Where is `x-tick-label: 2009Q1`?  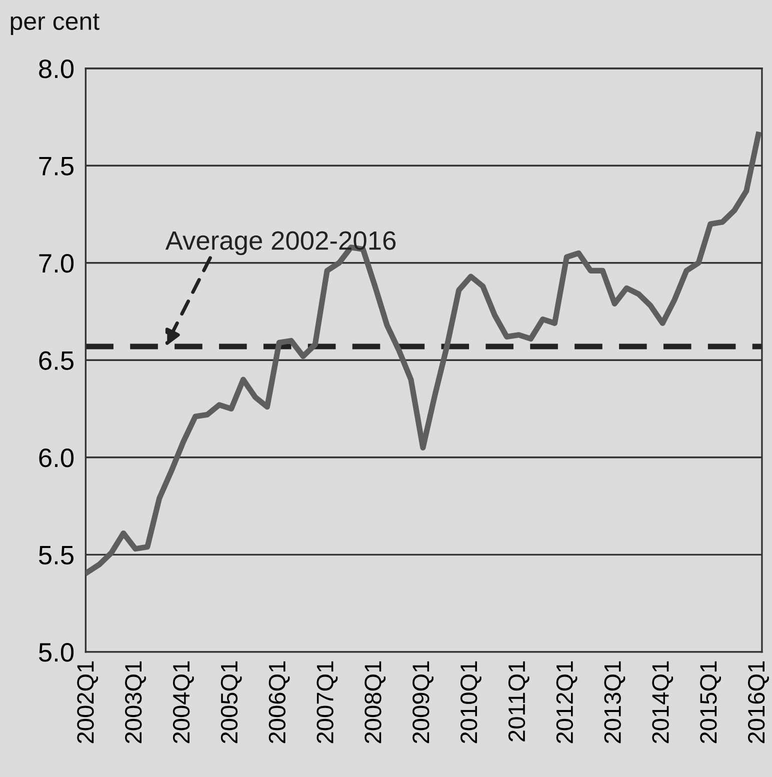
x-tick-label: 2009Q1 is located at coordinates (423, 702).